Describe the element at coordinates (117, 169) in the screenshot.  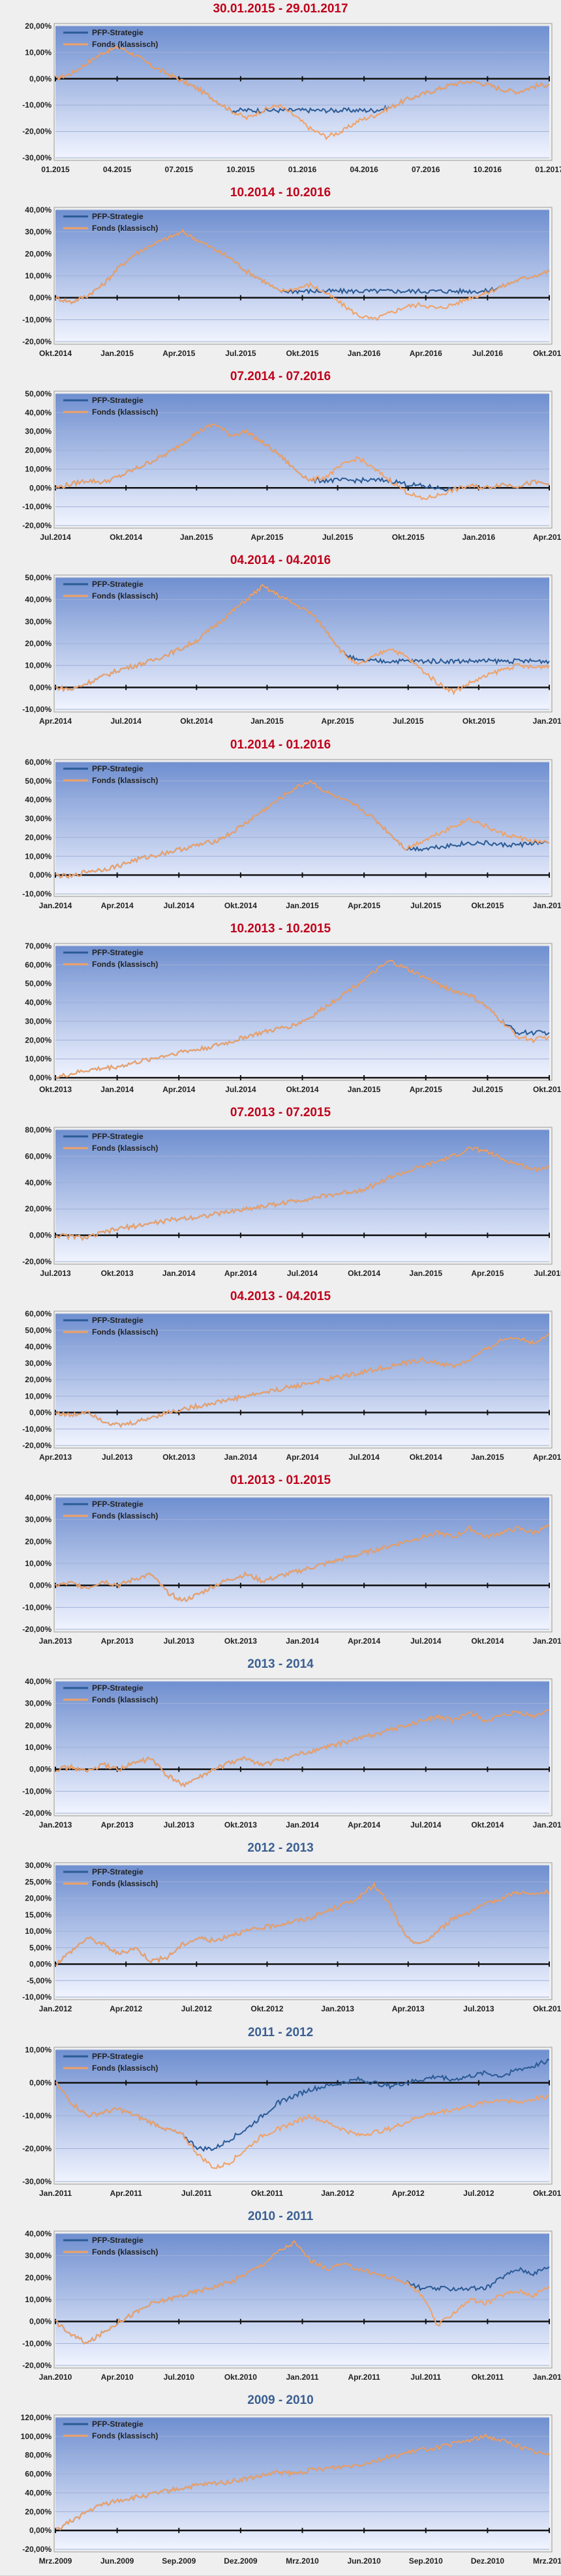
I see `x-tick-label: 04.2015` at that location.